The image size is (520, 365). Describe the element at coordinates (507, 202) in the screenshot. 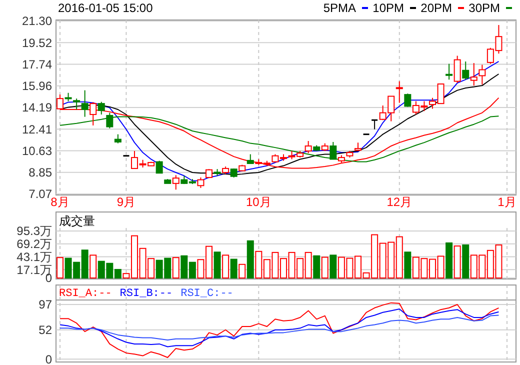

I see `x-tick-label: 1月` at that location.